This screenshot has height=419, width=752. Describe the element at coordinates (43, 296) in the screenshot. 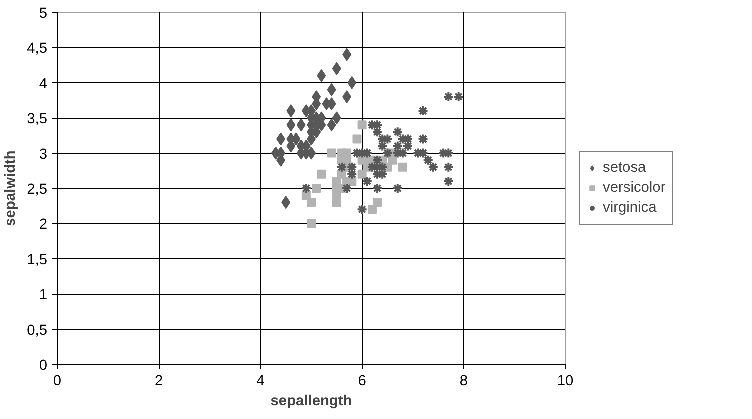

I see `y-tick-label: 1` at that location.